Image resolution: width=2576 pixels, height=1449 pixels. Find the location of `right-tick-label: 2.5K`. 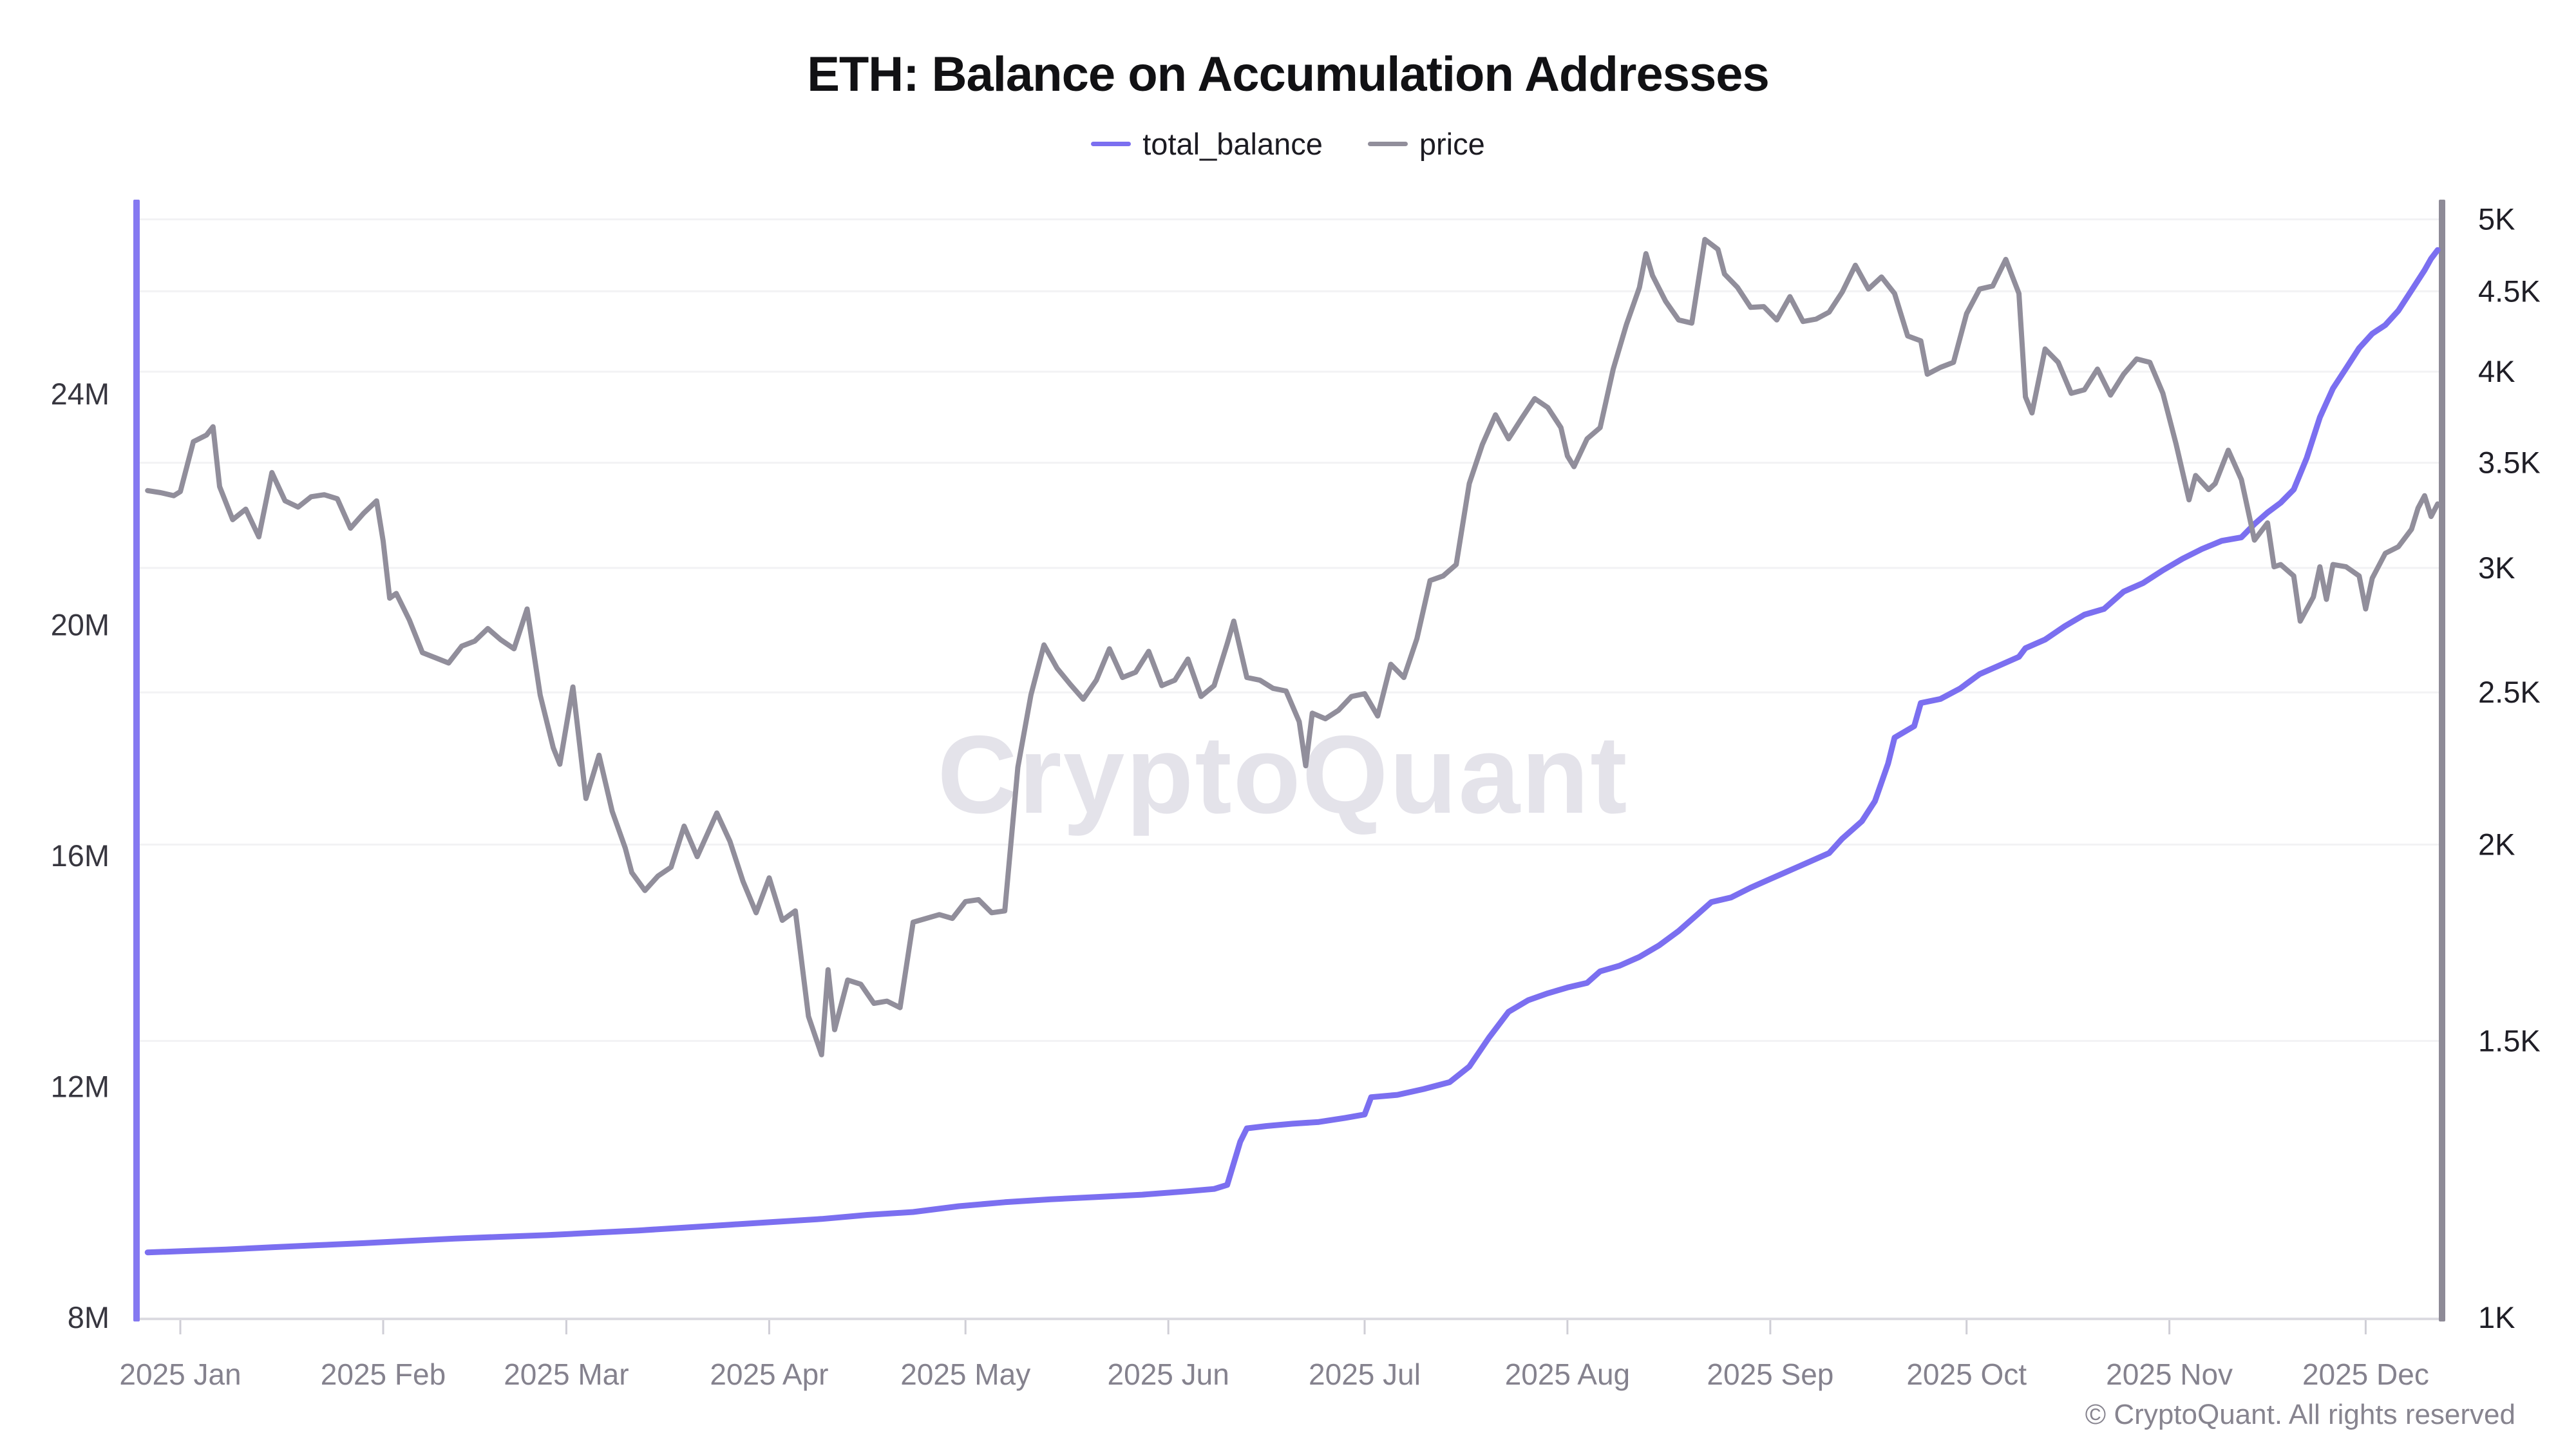

right-tick-label: 2.5K is located at coordinates (2509, 692).